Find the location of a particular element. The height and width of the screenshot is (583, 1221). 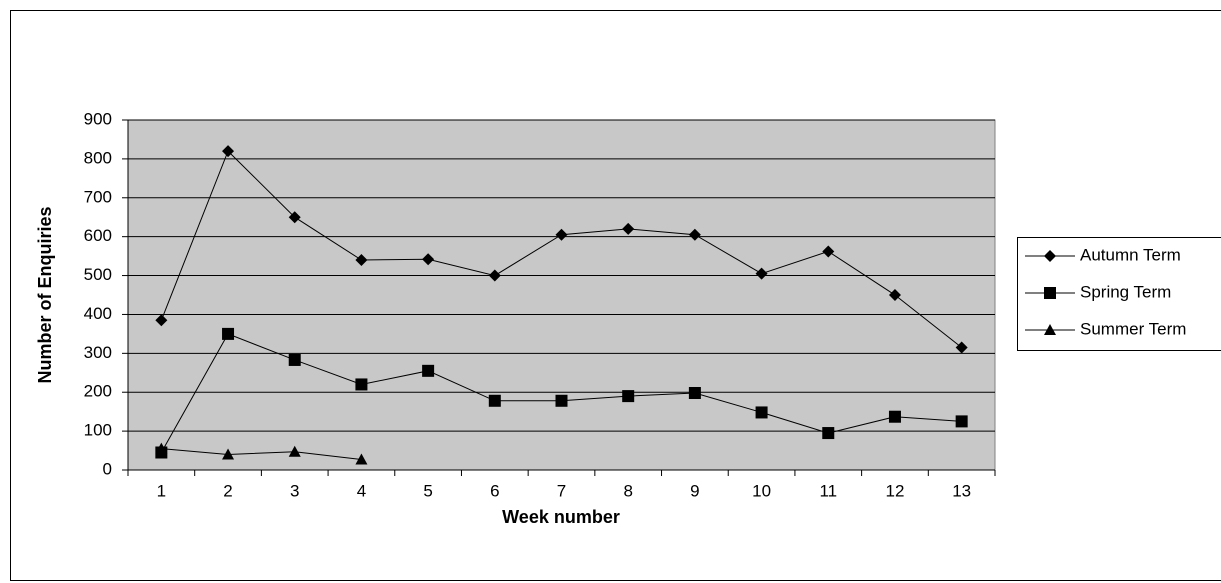

x-tick-label: 5 is located at coordinates (427, 490).